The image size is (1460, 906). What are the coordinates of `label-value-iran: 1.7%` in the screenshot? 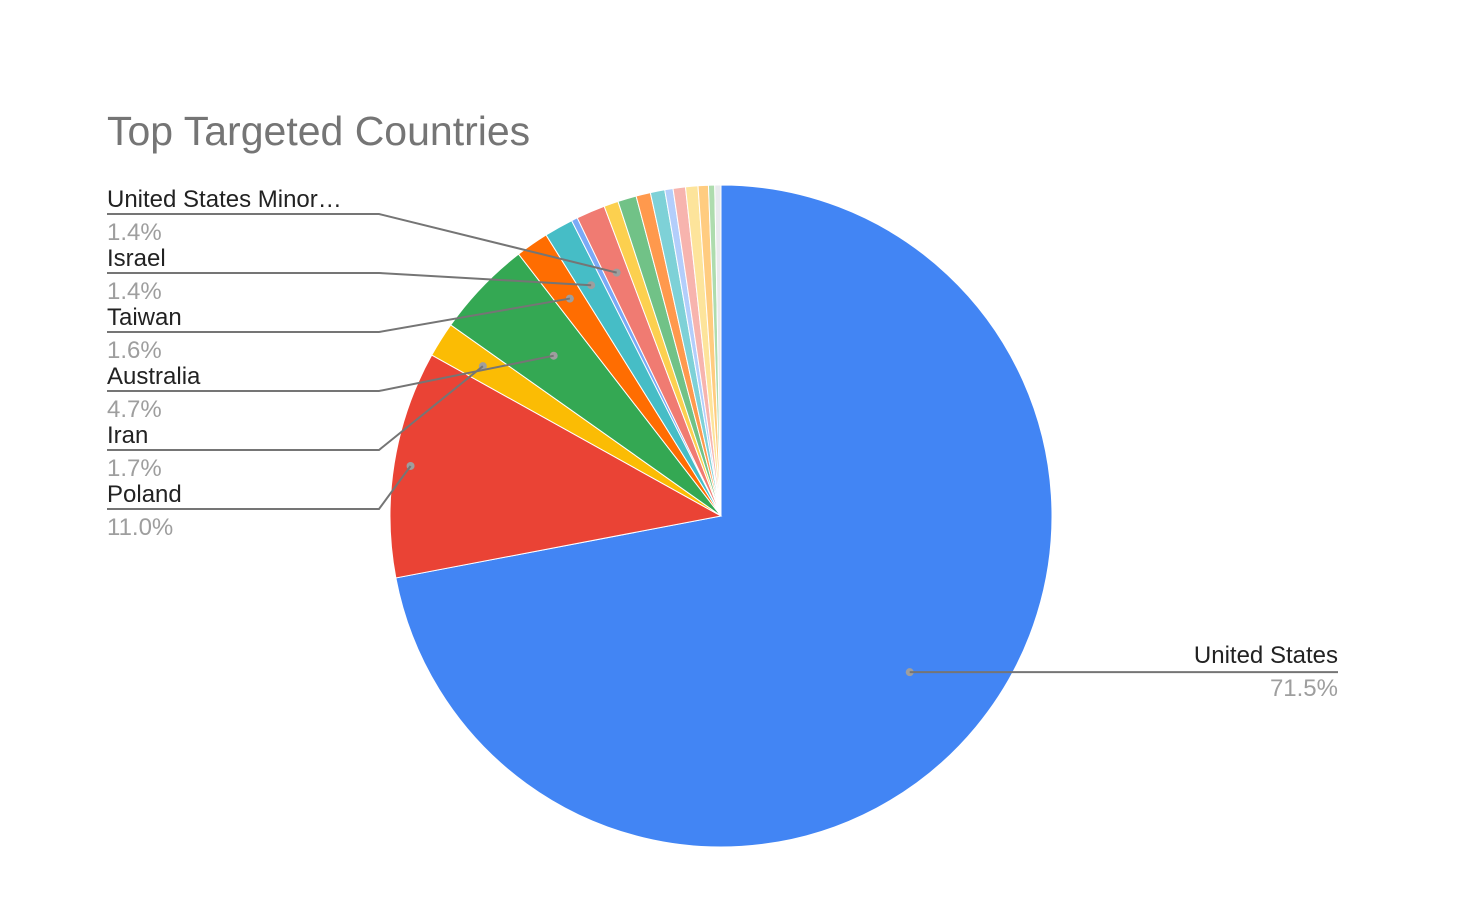 It's located at (134, 468).